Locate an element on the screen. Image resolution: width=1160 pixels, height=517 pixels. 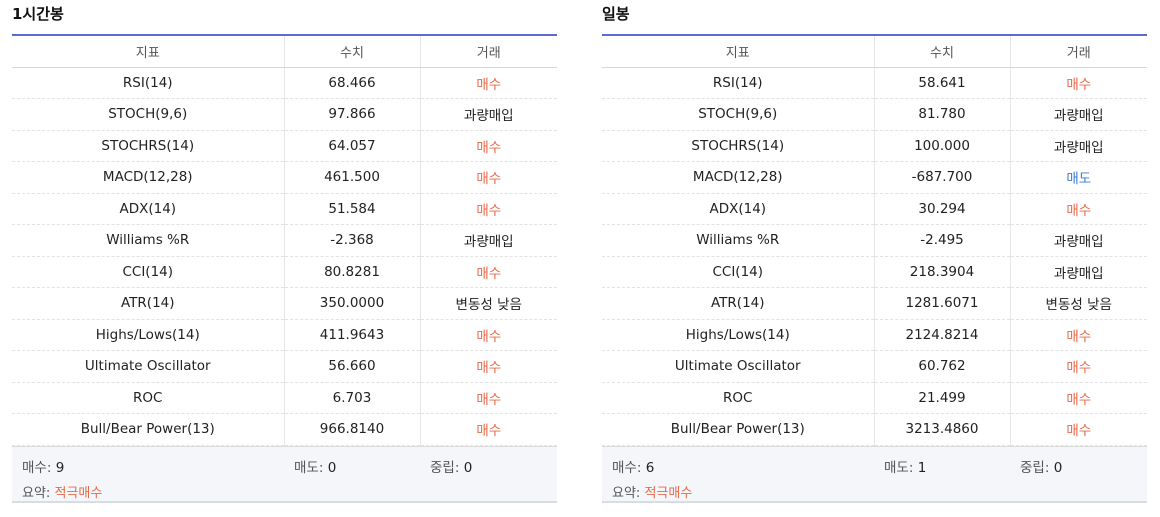
header-indicator: 지표 is located at coordinates (738, 52).